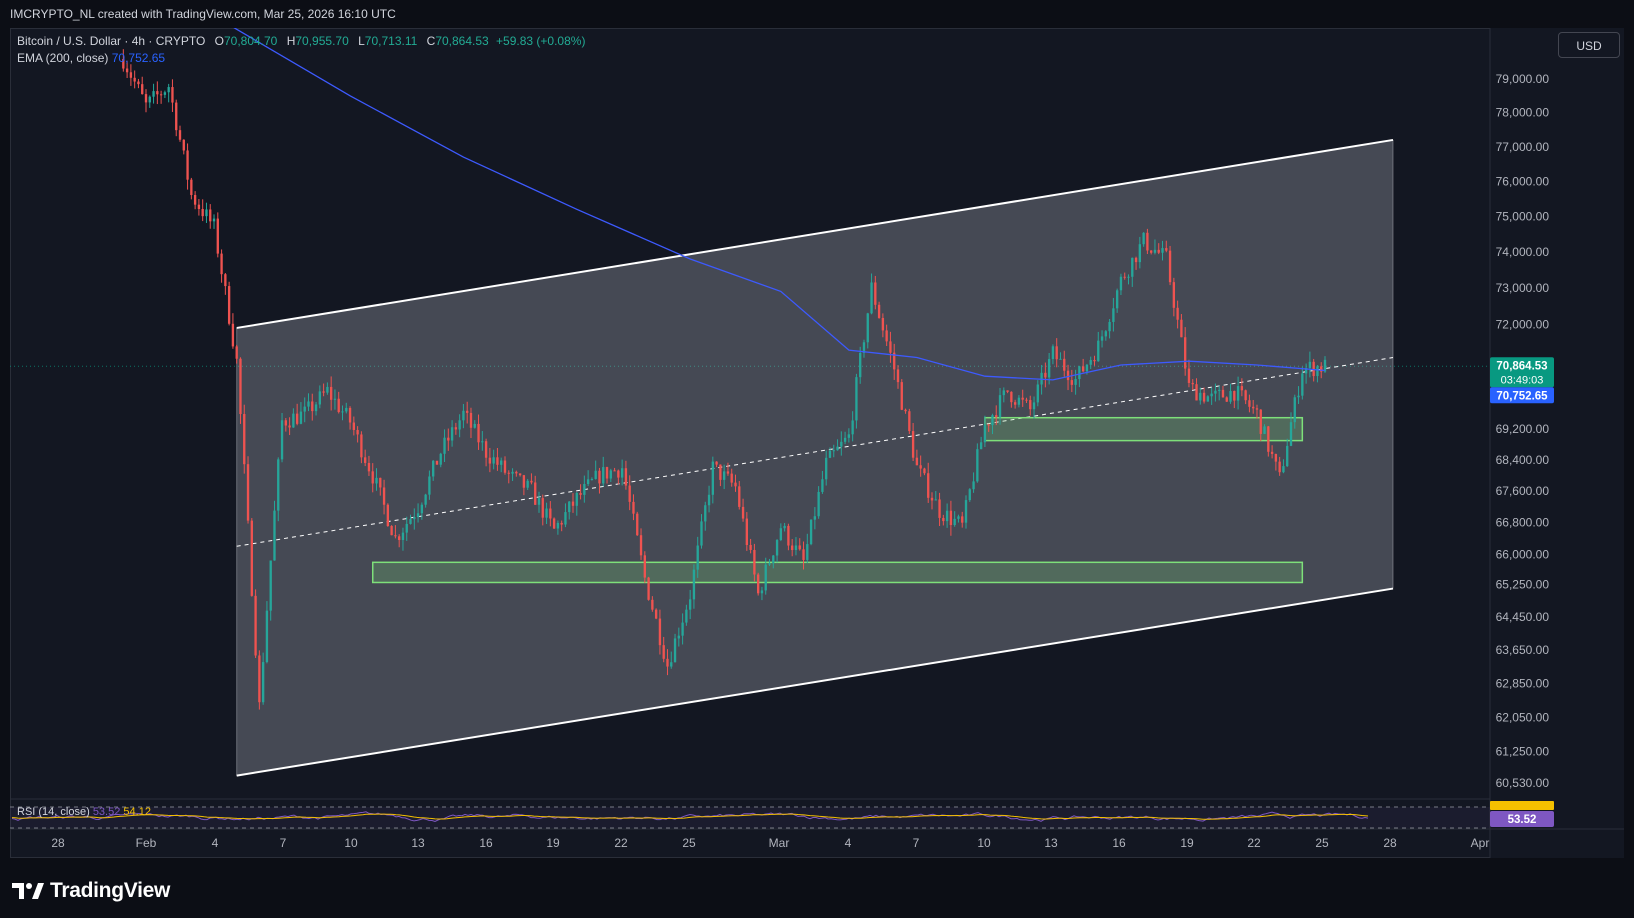 This screenshot has width=1634, height=918. I want to click on time-tick-label: 16, so click(1119, 843).